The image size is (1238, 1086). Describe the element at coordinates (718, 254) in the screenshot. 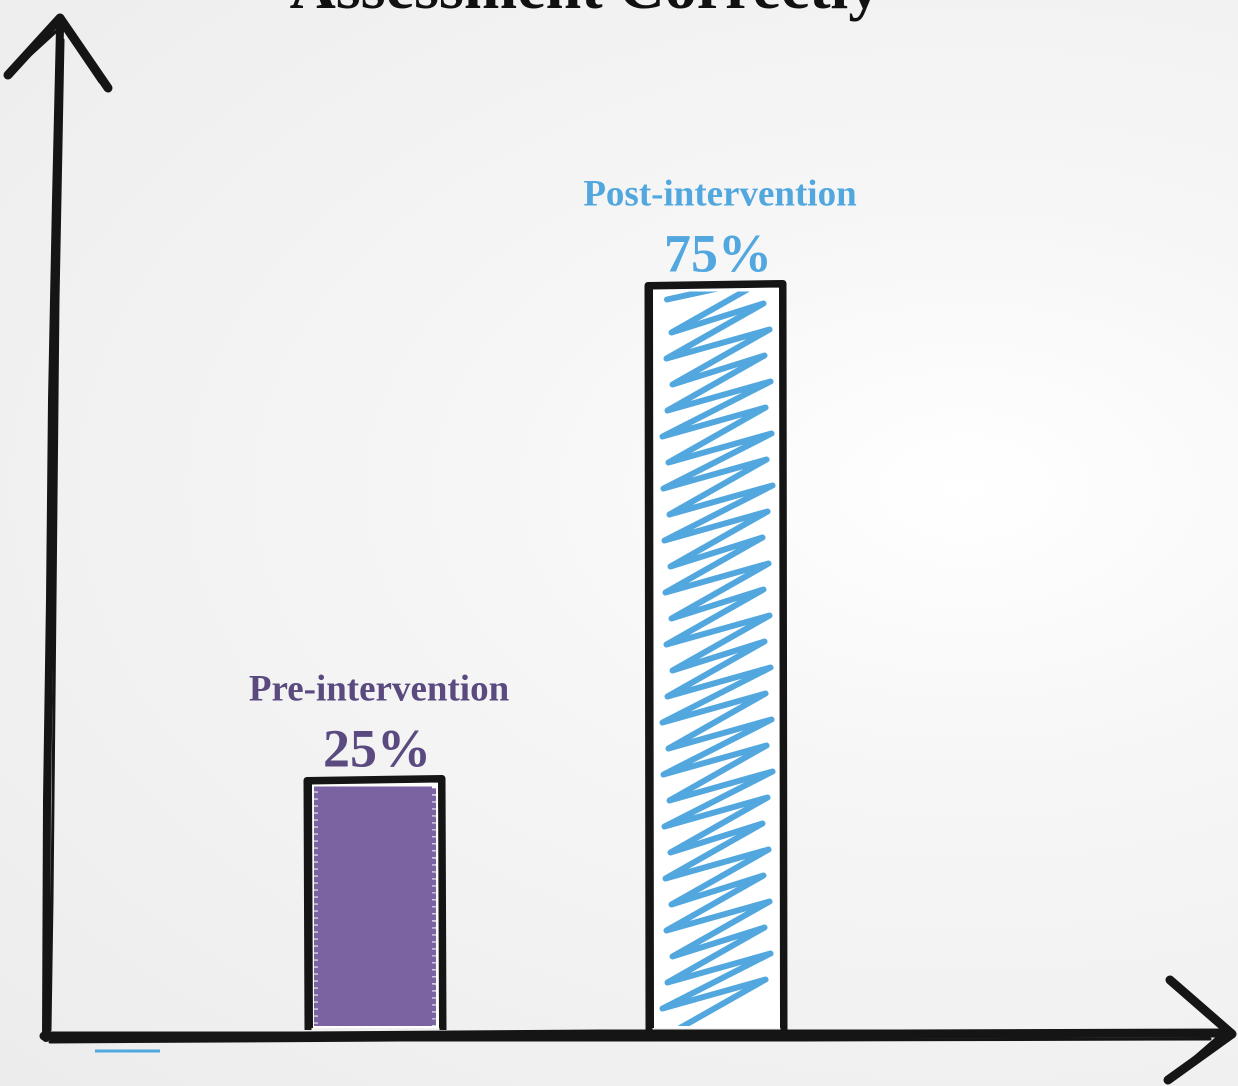

I see `value-label-2: 75%` at that location.